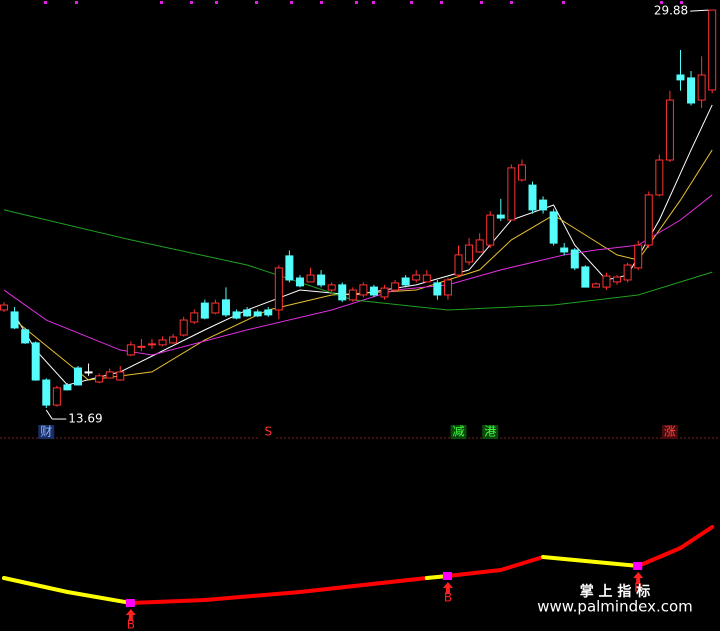 Image resolution: width=720 pixels, height=631 pixels. Describe the element at coordinates (459, 432) in the screenshot. I see `signal-label: 减` at that location.